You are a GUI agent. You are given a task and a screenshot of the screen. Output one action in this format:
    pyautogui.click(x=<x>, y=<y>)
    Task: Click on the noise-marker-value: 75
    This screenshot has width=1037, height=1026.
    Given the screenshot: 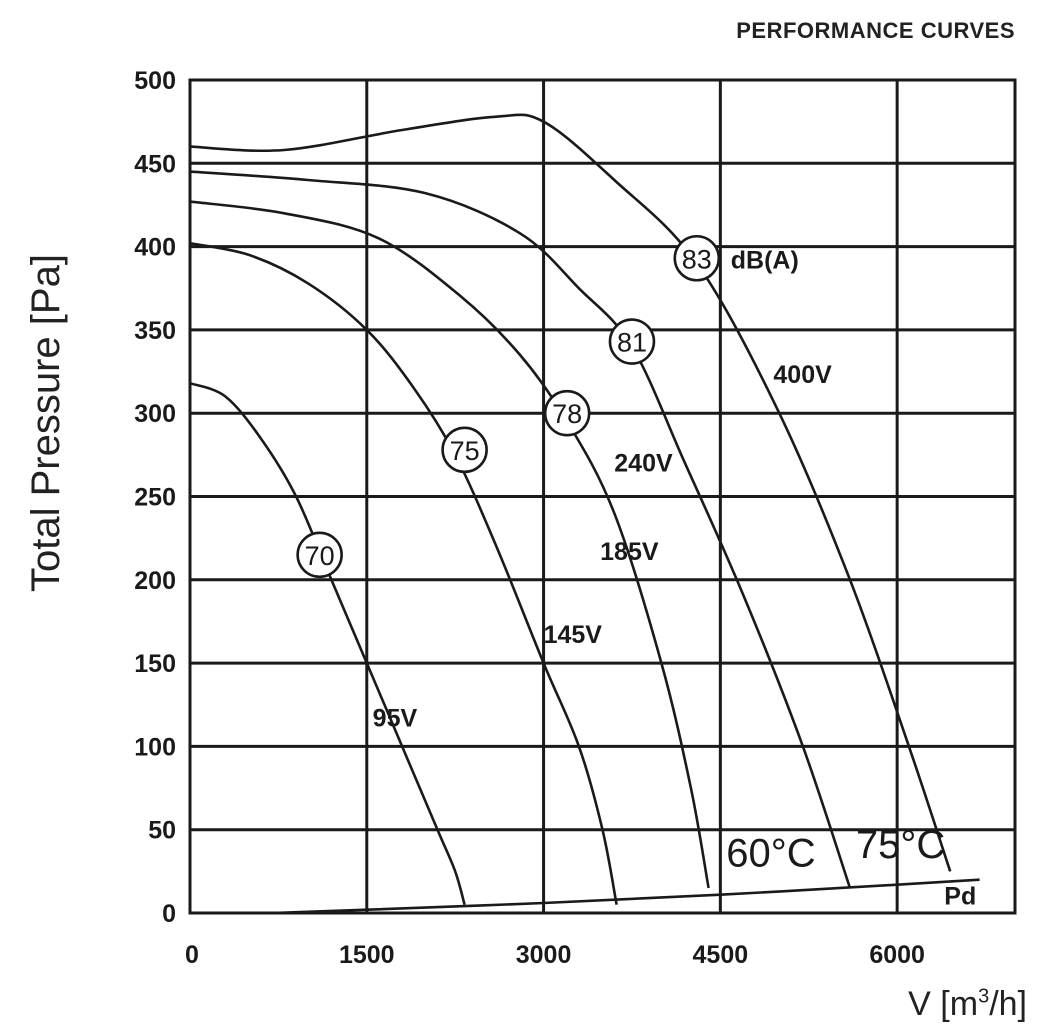 What is the action you would take?
    pyautogui.click(x=465, y=451)
    